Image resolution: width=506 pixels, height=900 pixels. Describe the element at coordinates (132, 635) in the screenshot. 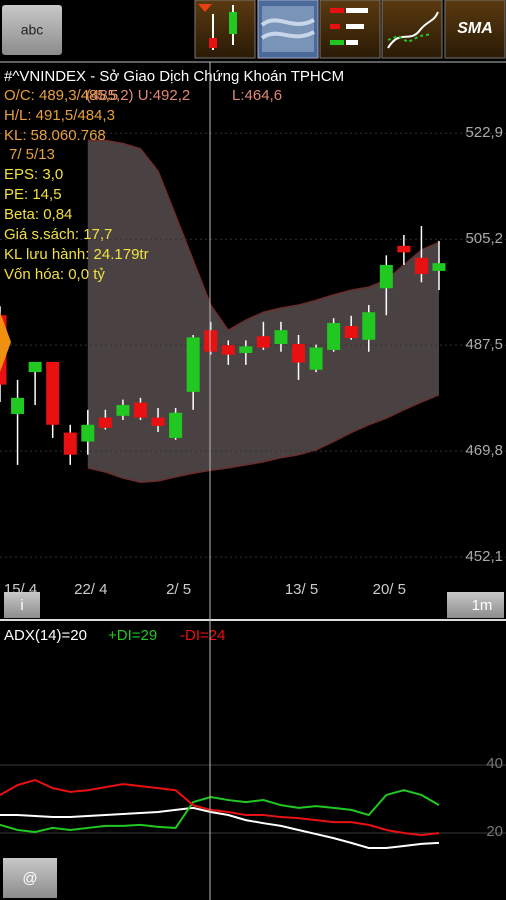

I see `legend-entry: +DI=29` at that location.